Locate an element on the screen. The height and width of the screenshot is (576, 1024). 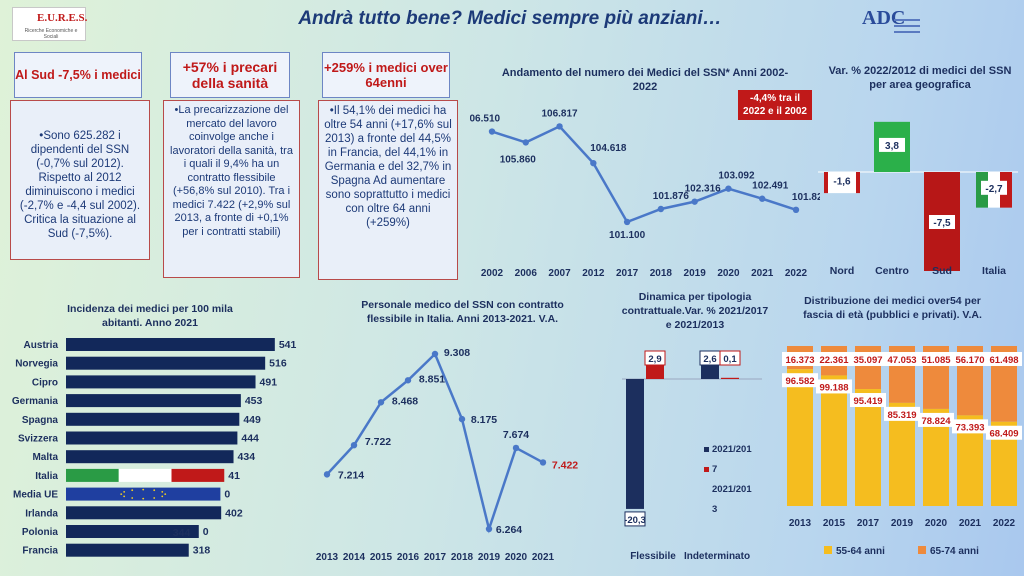
x-tick-label: 2016 is located at coordinates (408, 557).